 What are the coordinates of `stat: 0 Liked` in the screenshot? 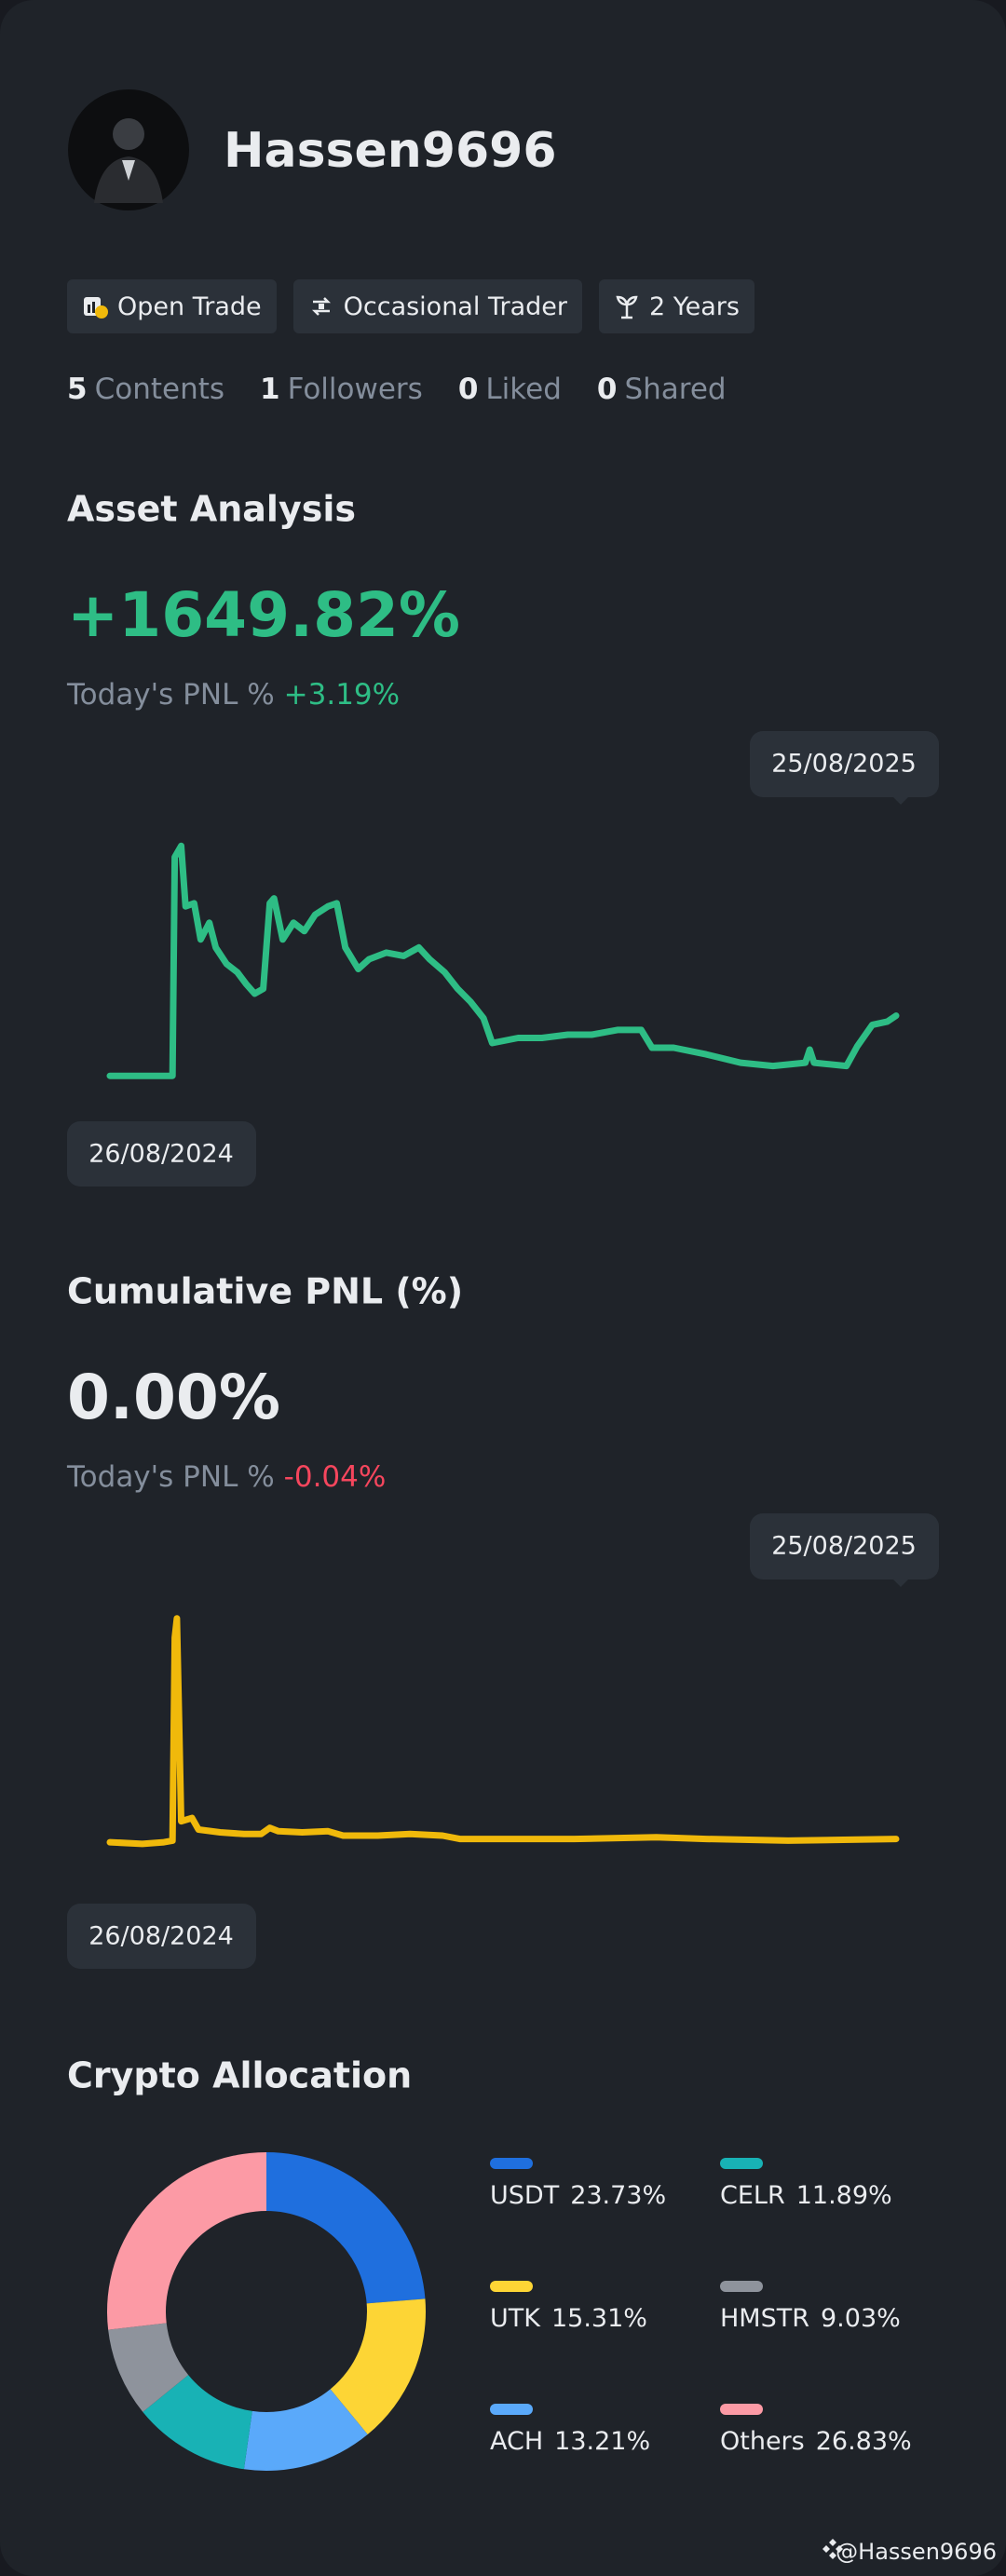 It's located at (510, 389).